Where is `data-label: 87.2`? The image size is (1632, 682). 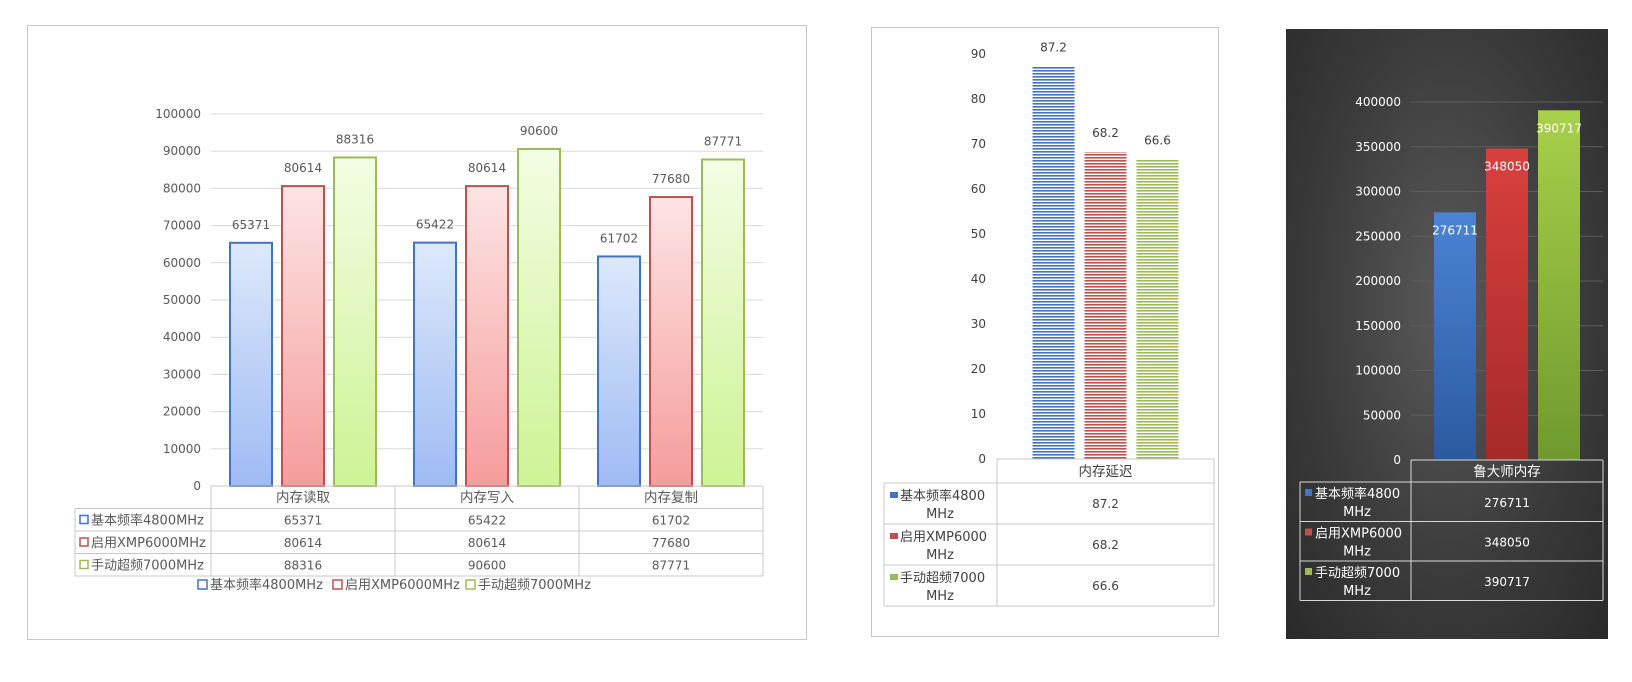 data-label: 87.2 is located at coordinates (1053, 48).